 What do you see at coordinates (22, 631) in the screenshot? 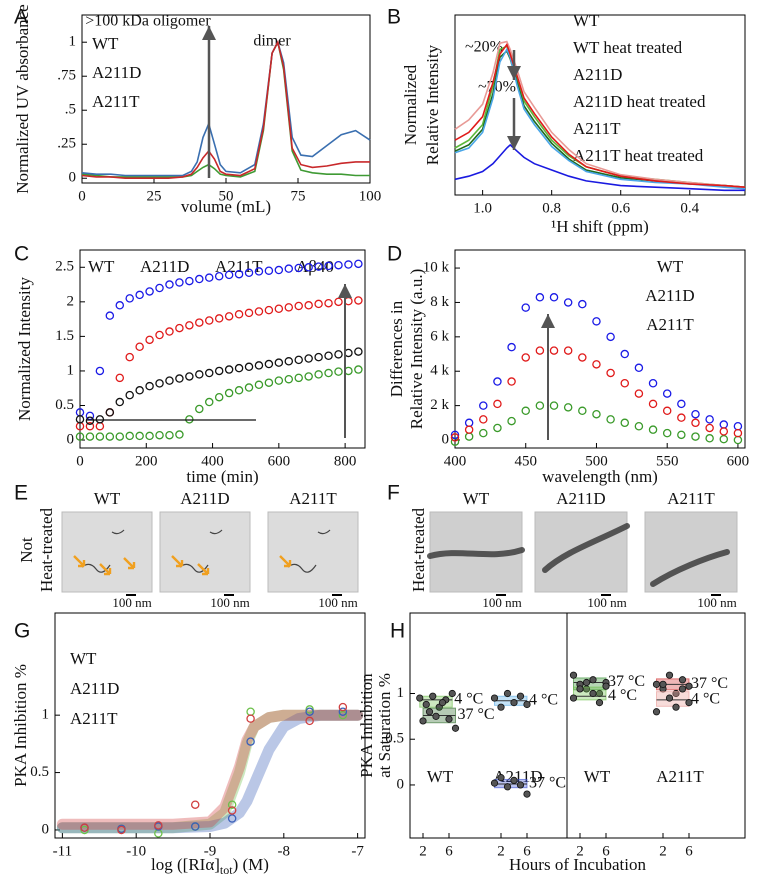
I see `panel-letter: G` at bounding box center [22, 631].